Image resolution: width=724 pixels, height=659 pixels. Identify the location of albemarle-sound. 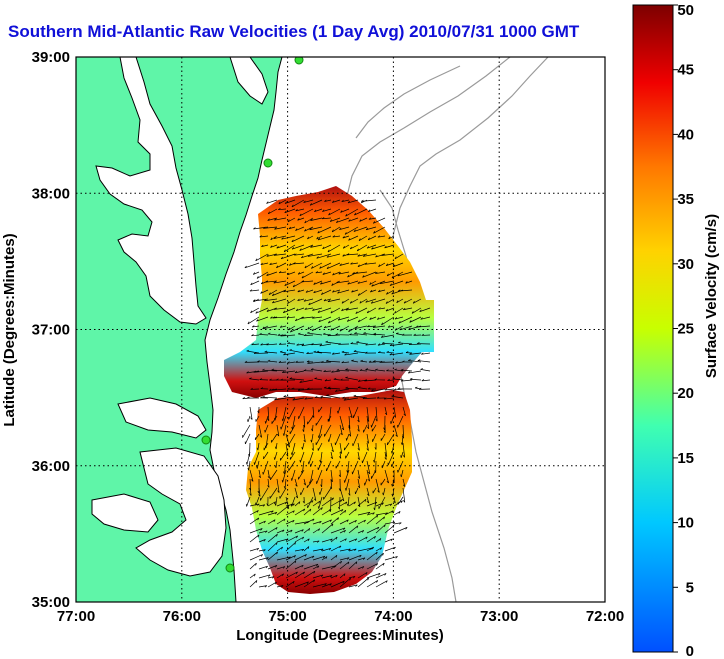
(162, 418).